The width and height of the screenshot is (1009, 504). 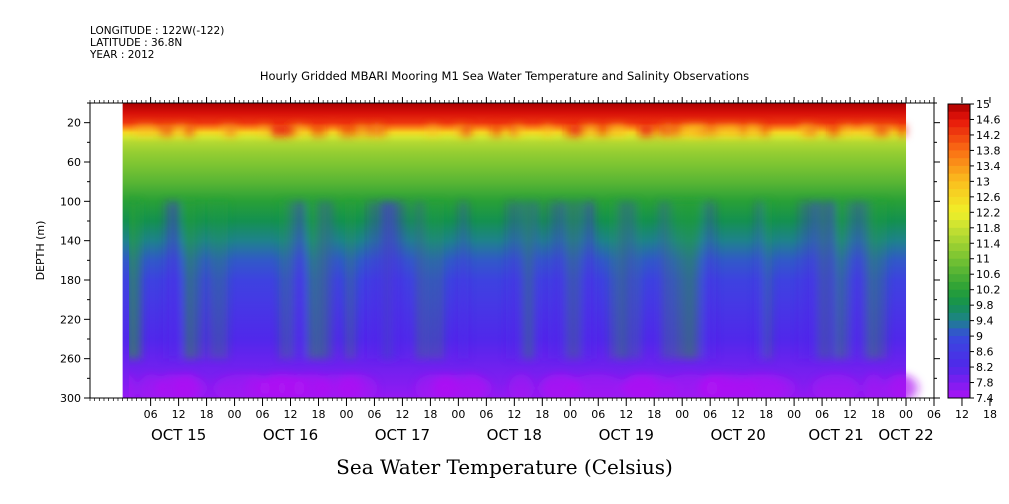 I want to click on y-tick-label: 260, so click(x=70, y=359).